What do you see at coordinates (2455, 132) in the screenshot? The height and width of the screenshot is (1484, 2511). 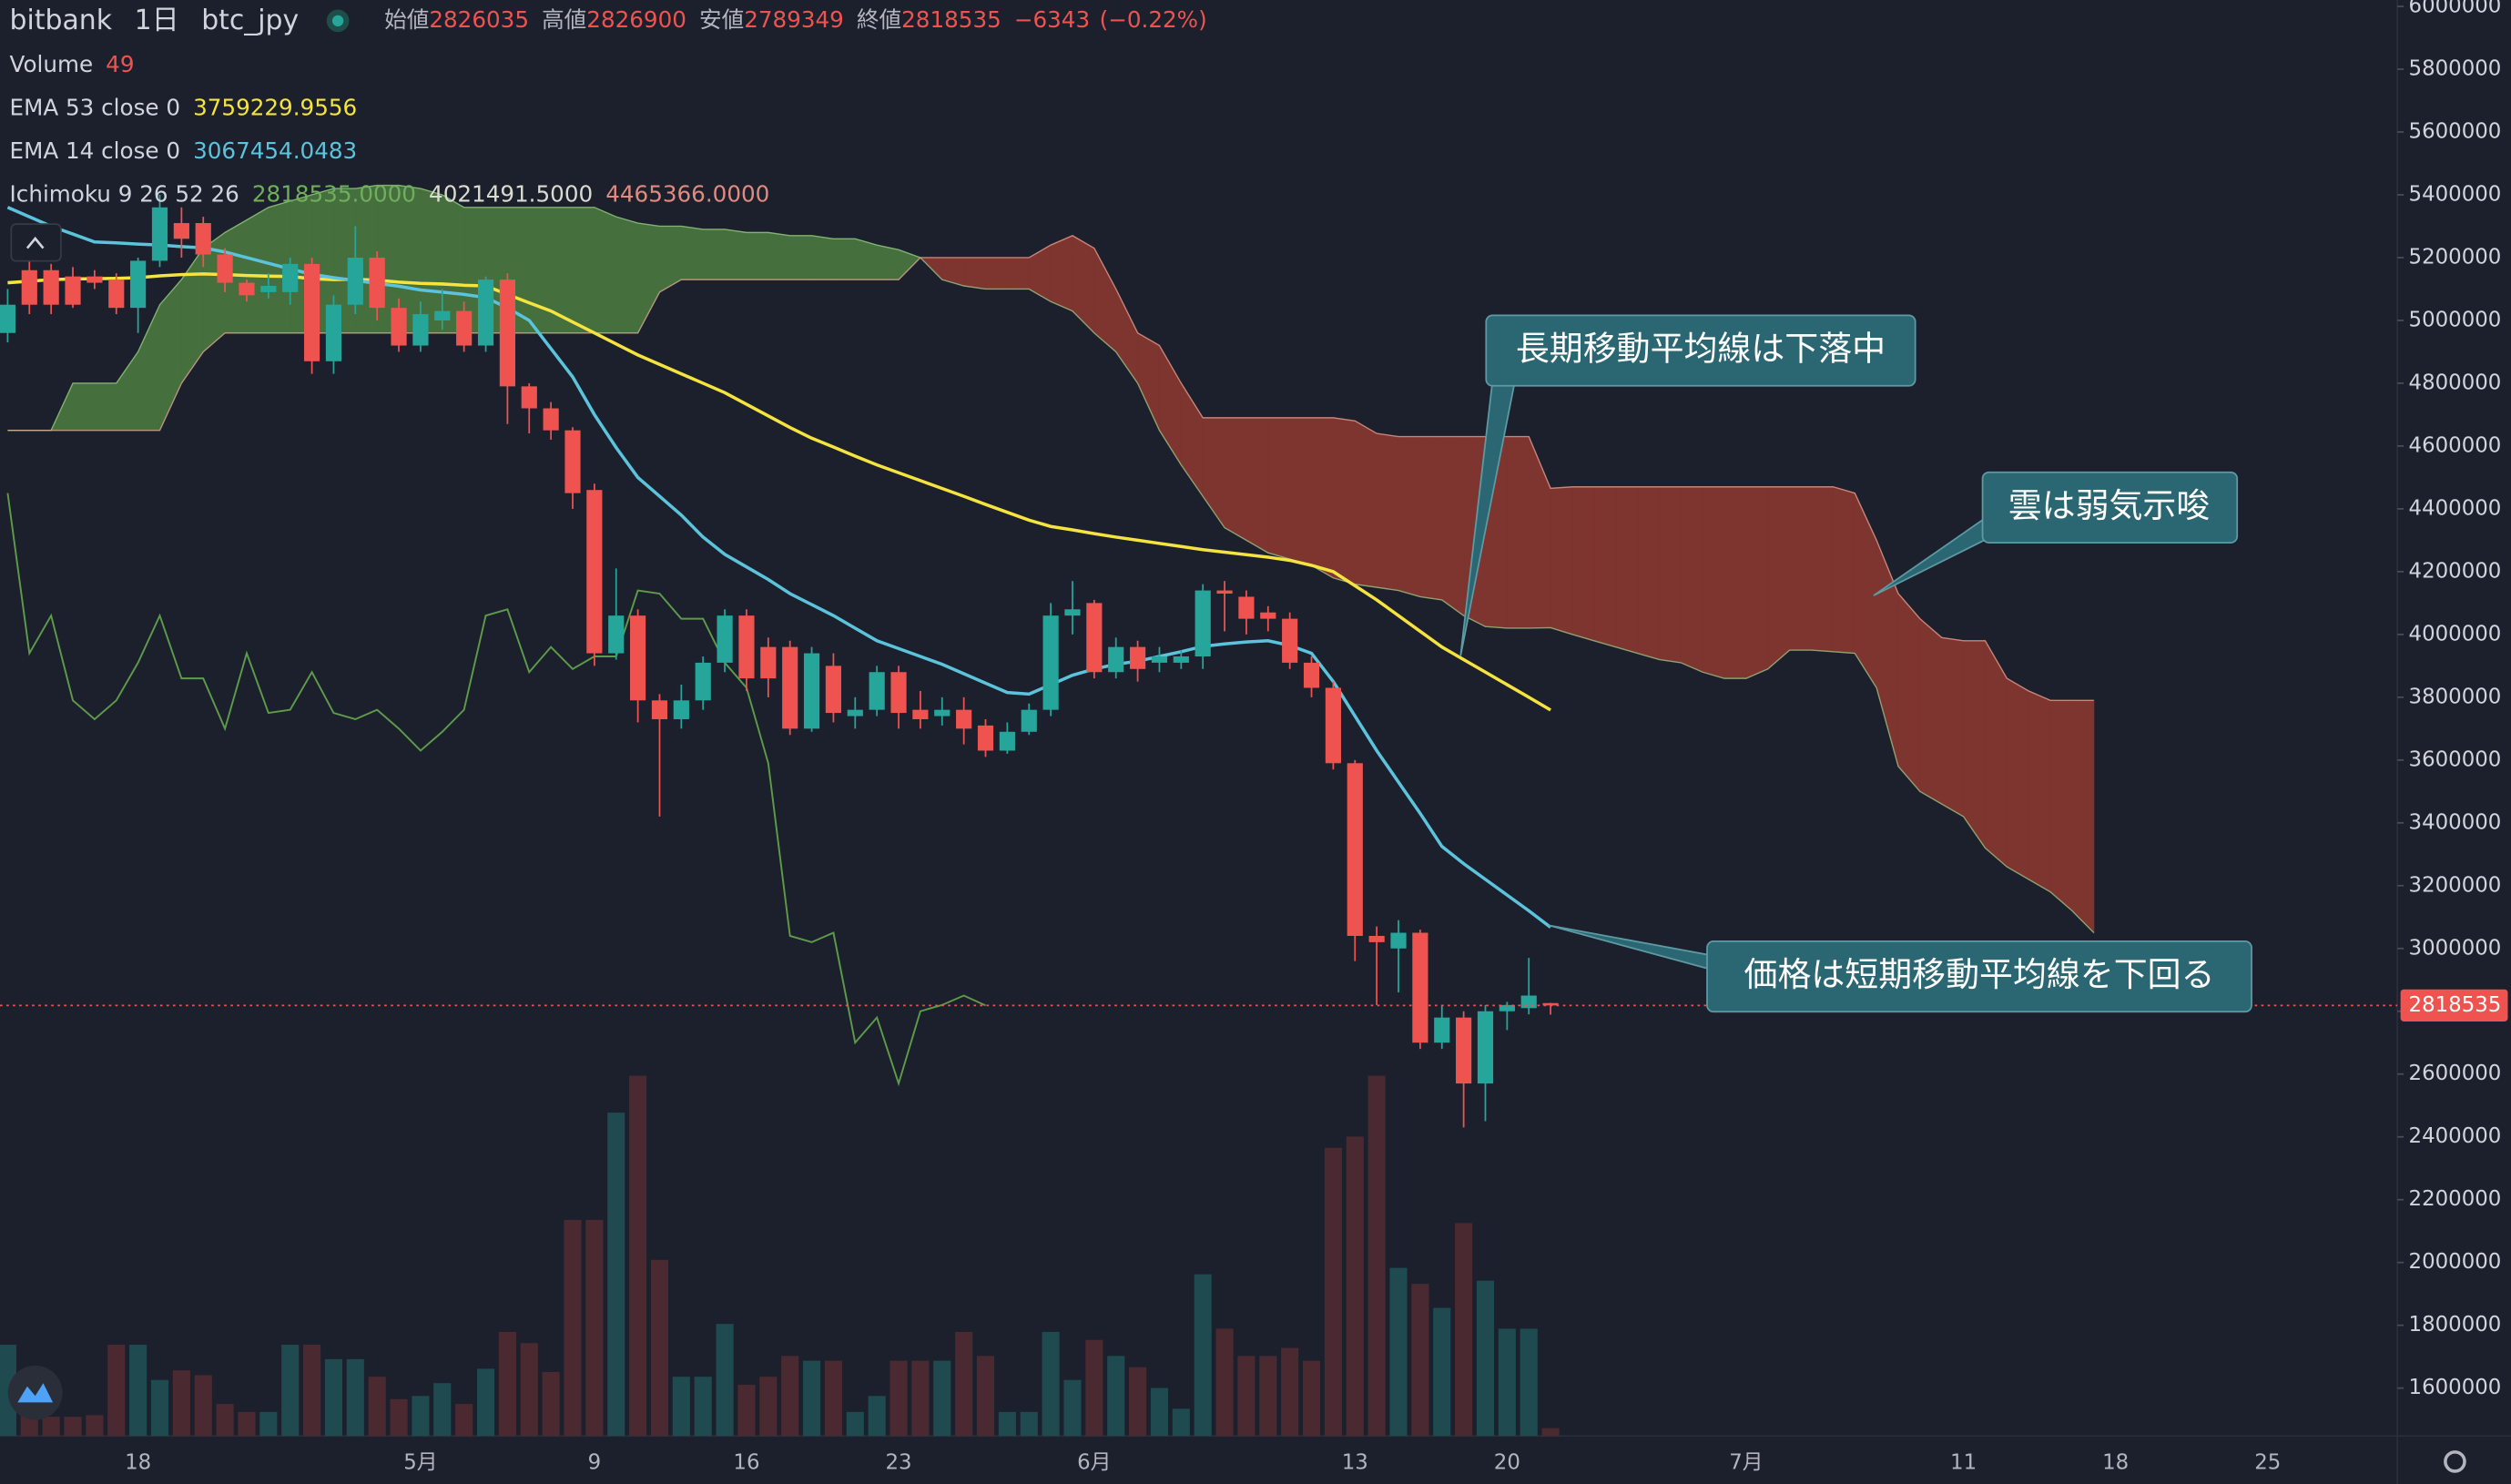 I see `y-tick-label: 5600000` at bounding box center [2455, 132].